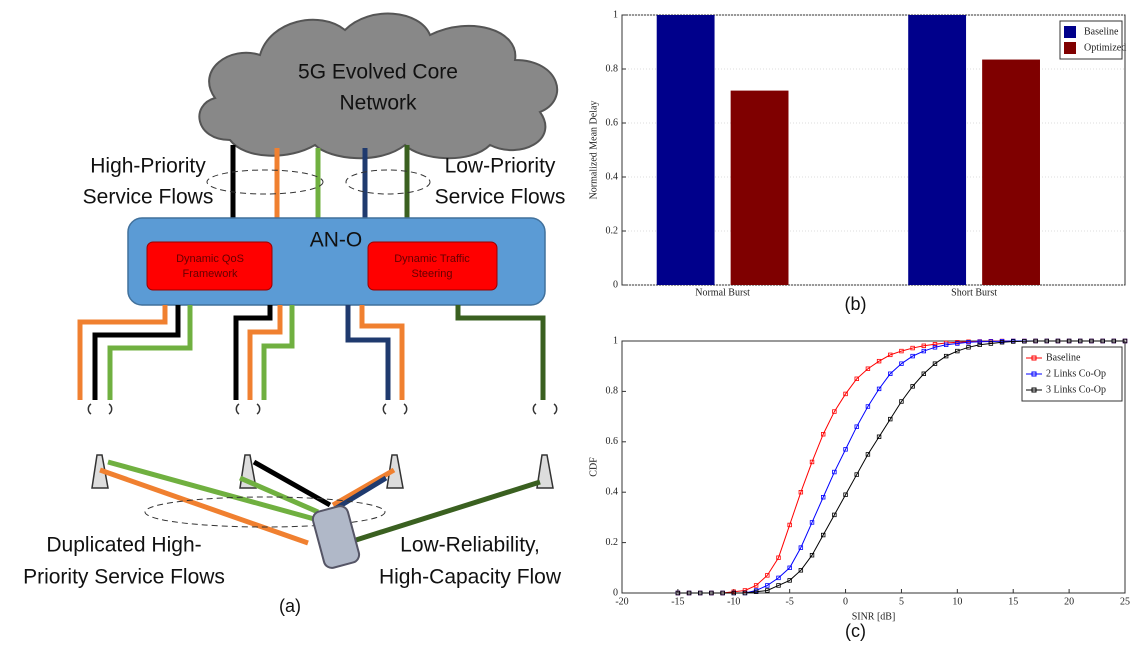 The width and height of the screenshot is (1133, 648). I want to click on legend-label: 2 Links Co-Op, so click(1076, 373).